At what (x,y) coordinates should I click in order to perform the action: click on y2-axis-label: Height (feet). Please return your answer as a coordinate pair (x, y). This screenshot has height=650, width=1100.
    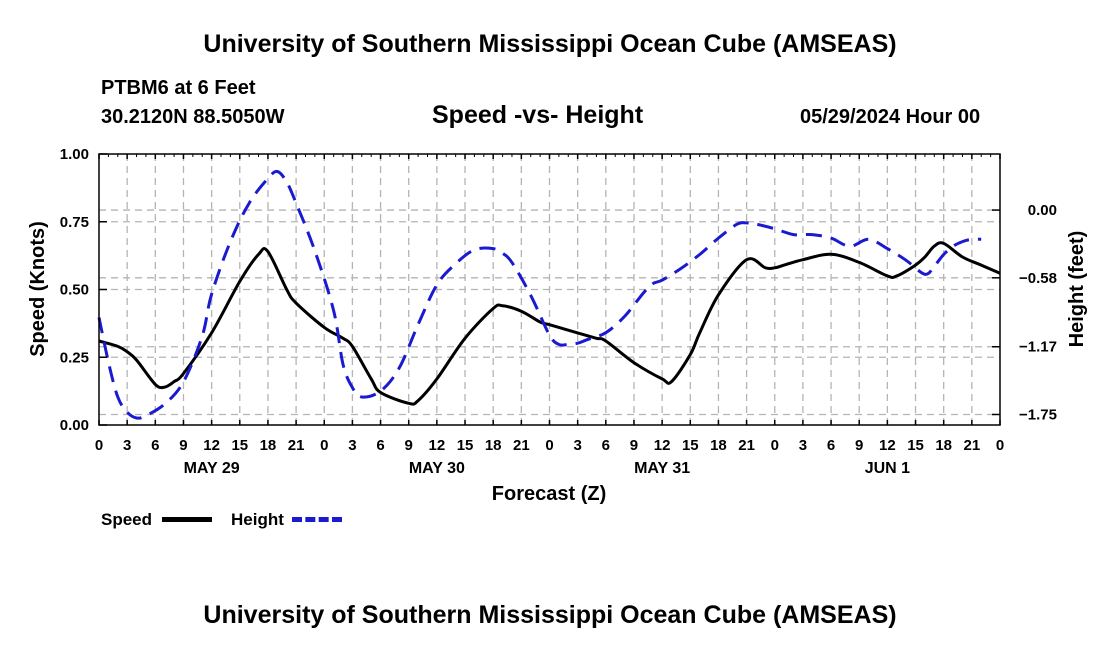
    Looking at the image, I should click on (1077, 289).